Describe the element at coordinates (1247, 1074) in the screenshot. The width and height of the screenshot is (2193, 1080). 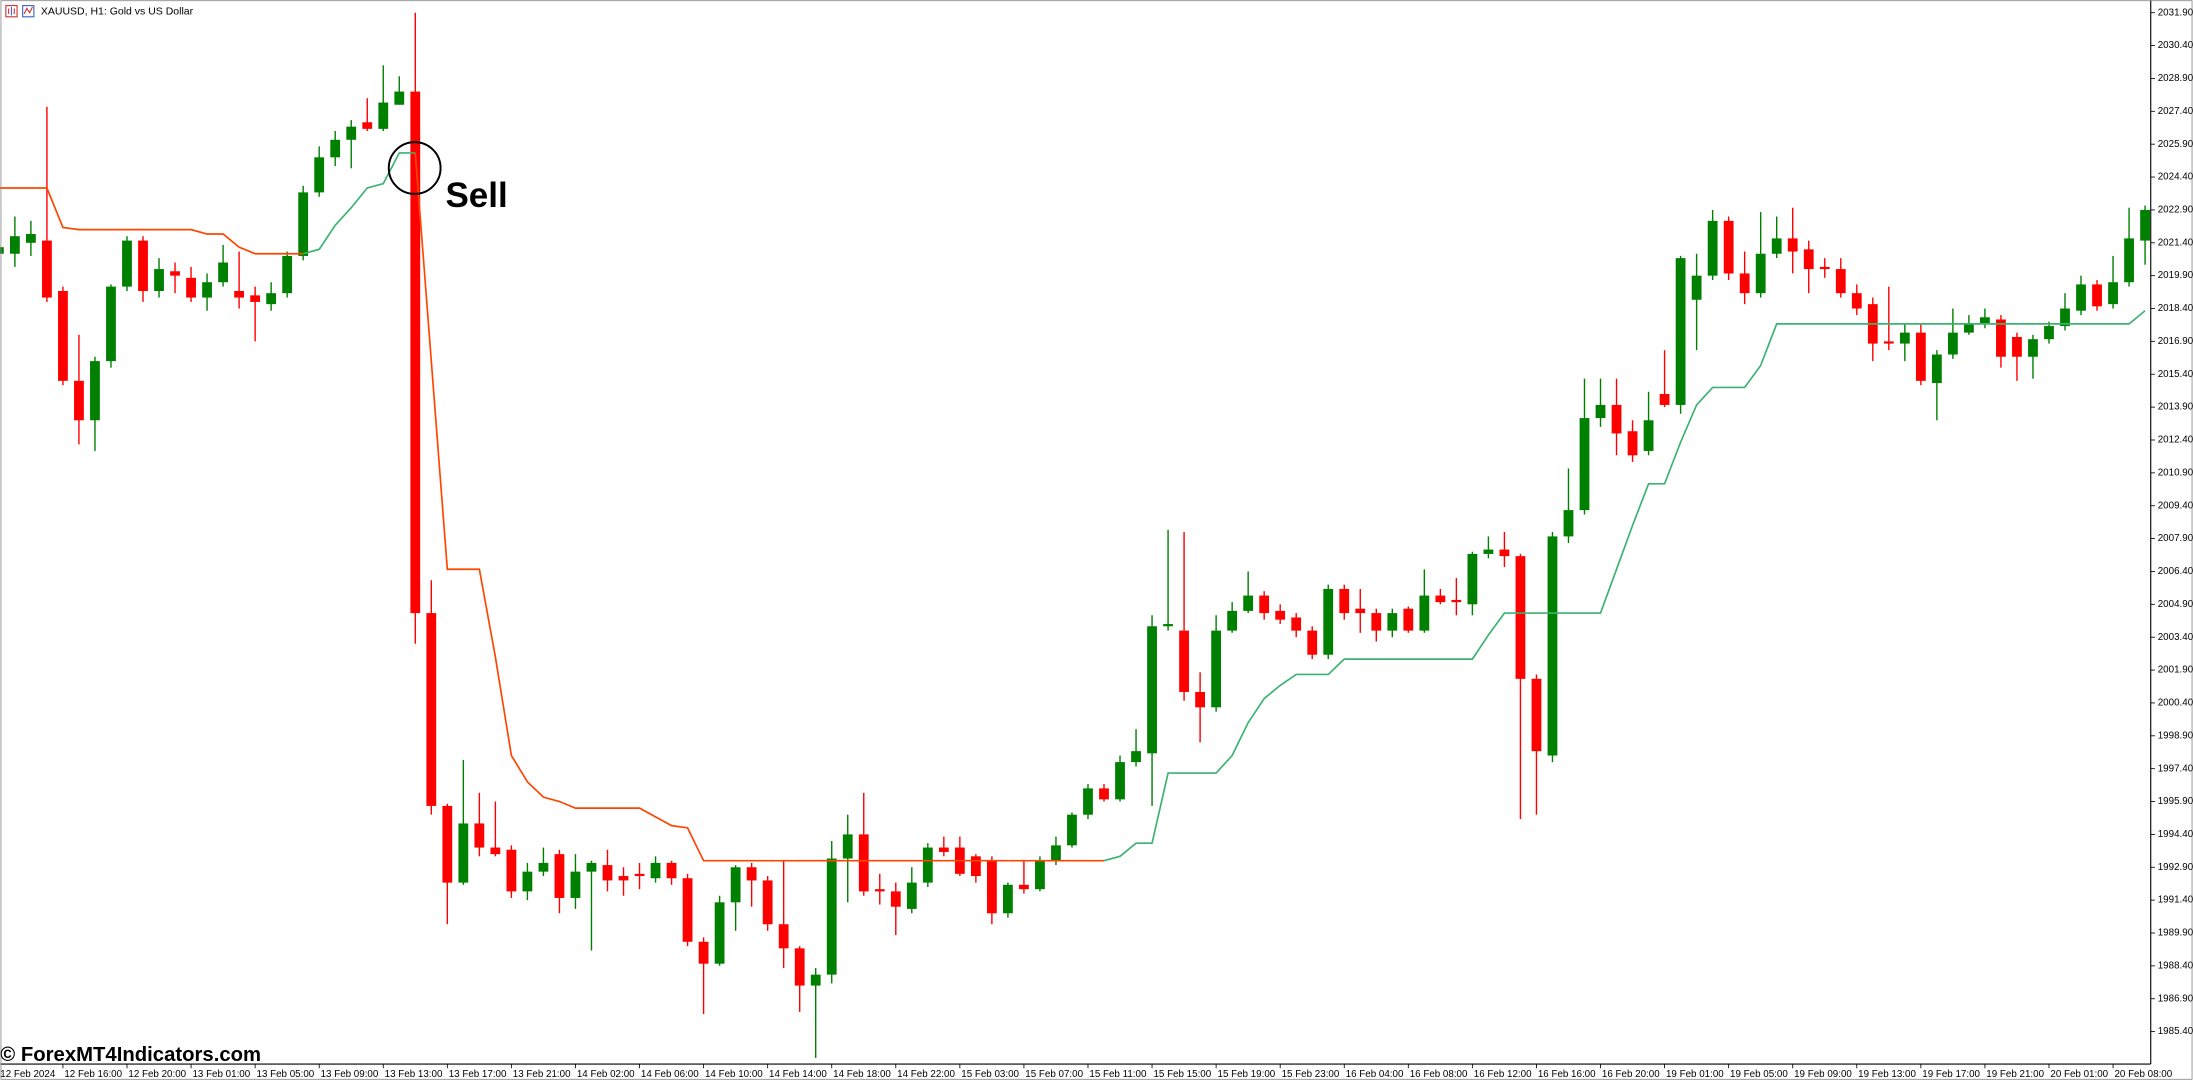
I see `x-tick-label: 15 Feb 19:00` at that location.